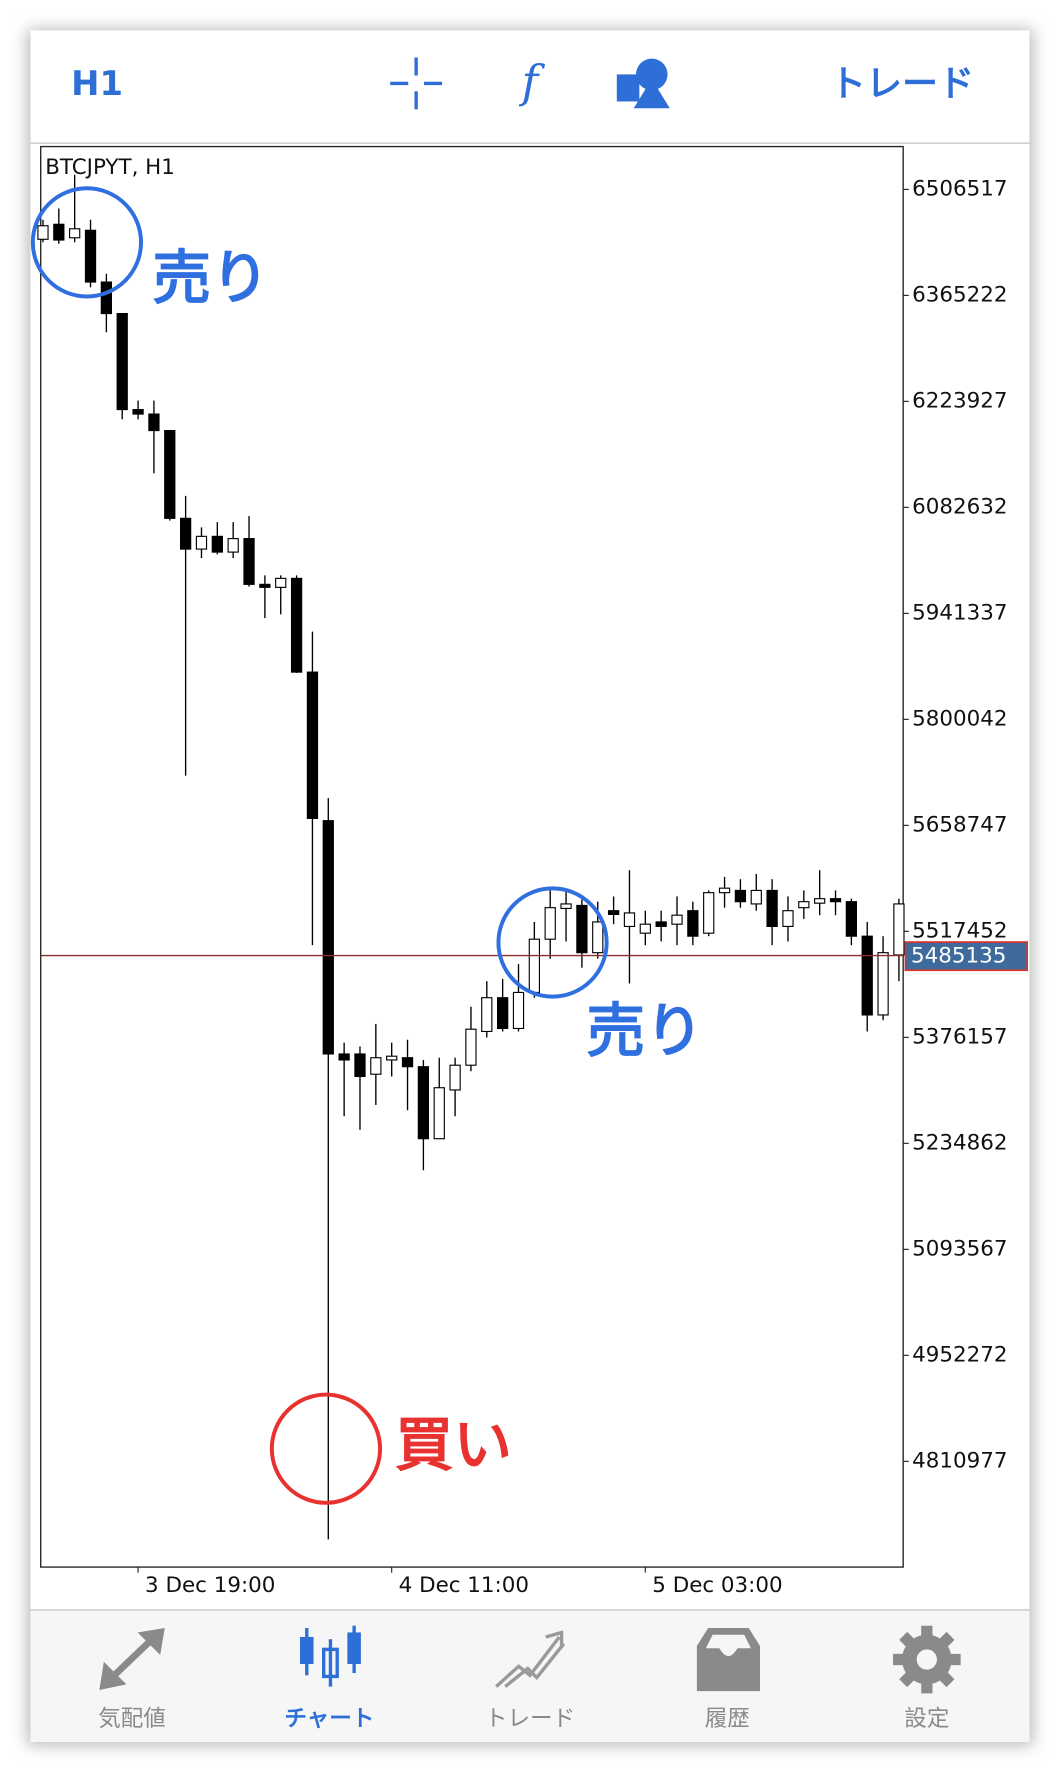 The image size is (1060, 1770). What do you see at coordinates (959, 400) in the screenshot?
I see `y-tick-label: 6223927` at bounding box center [959, 400].